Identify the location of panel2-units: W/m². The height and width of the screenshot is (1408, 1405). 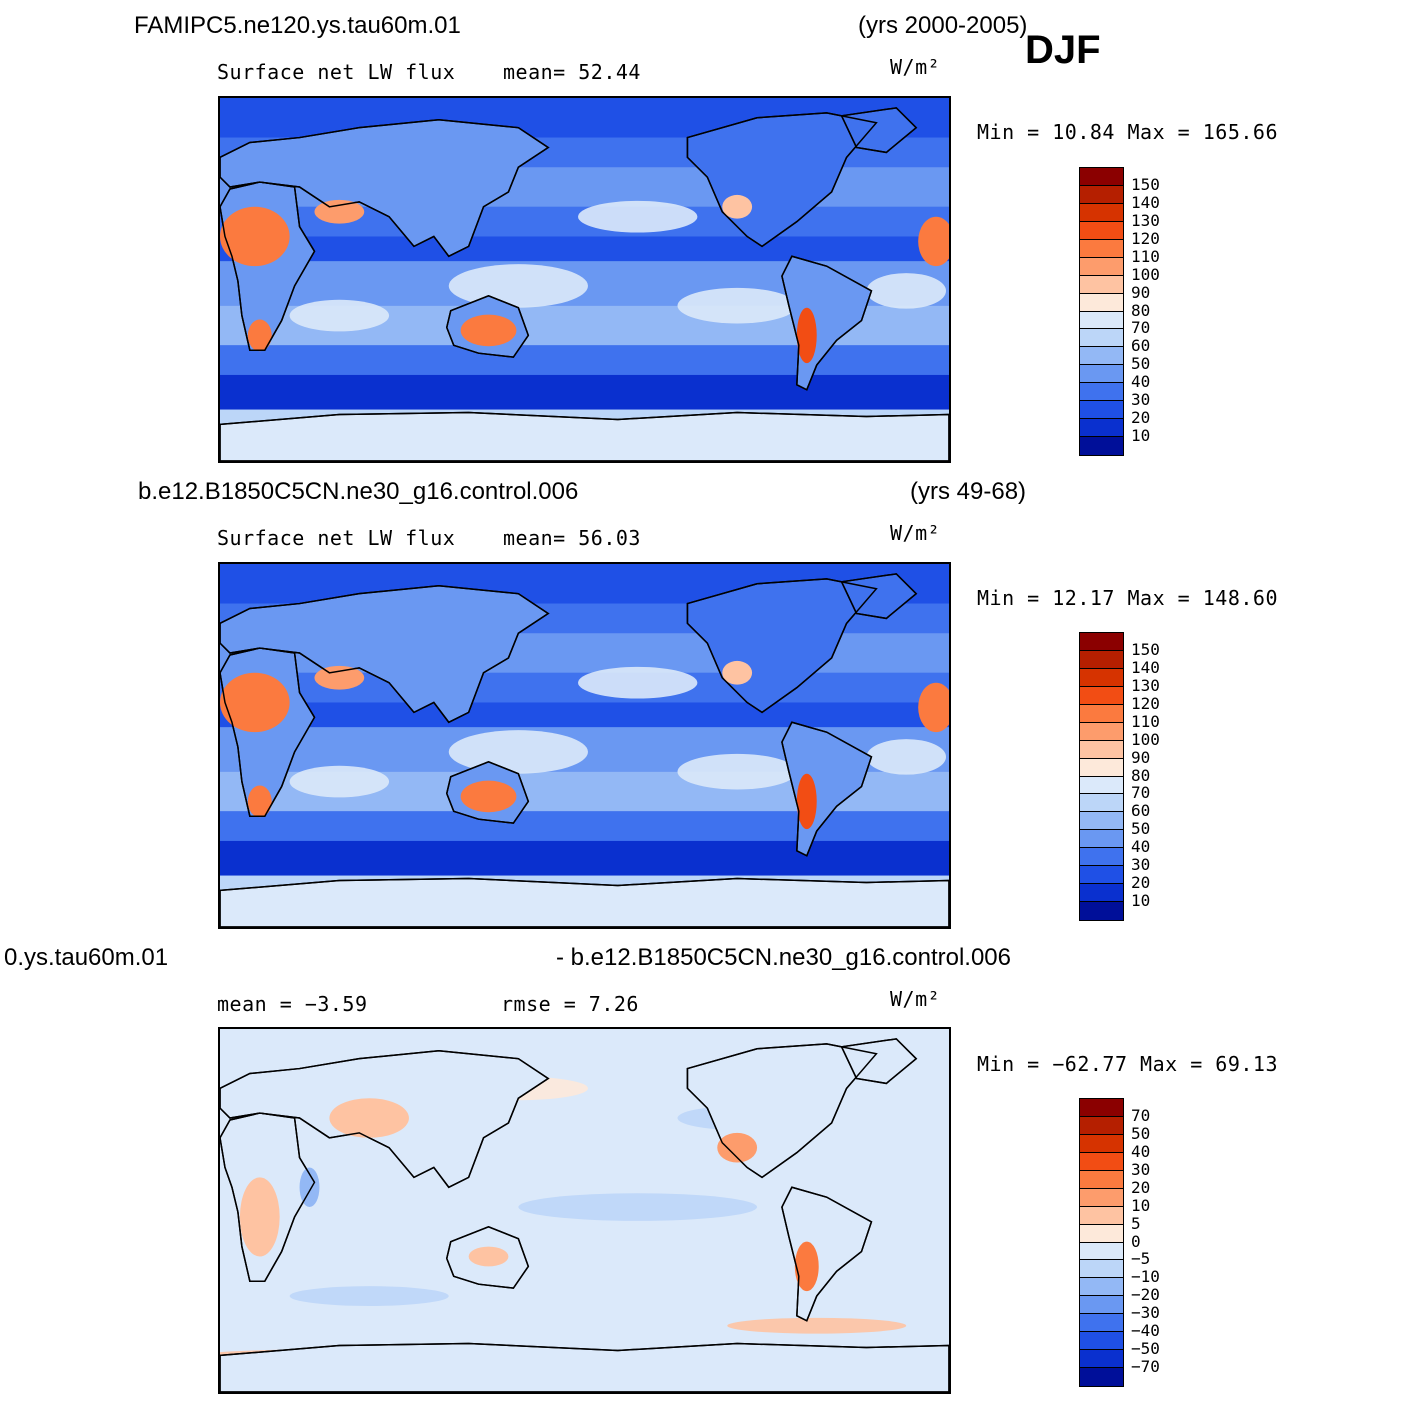
(915, 533).